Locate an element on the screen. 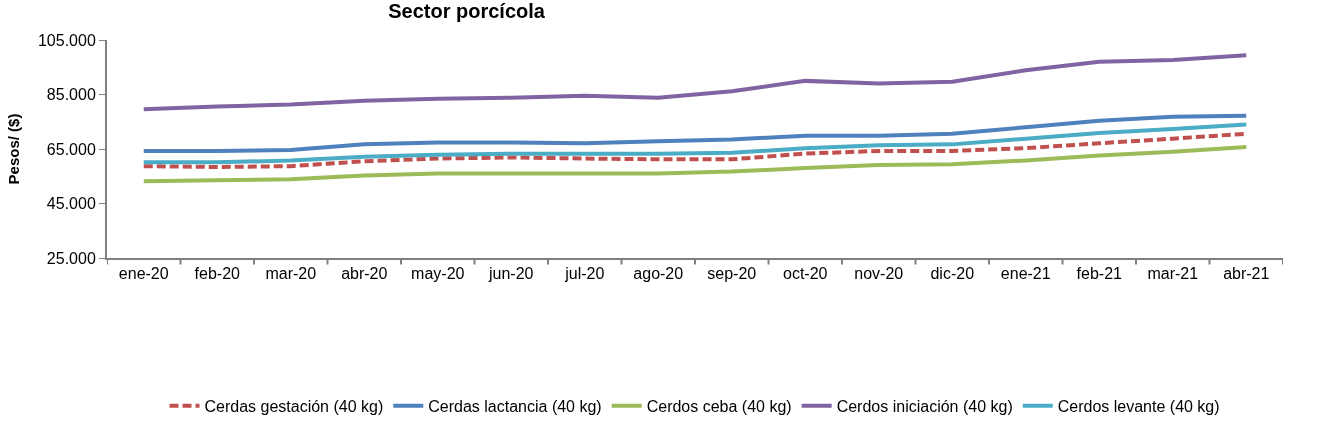  y-tick-label: 25.000 is located at coordinates (71, 258).